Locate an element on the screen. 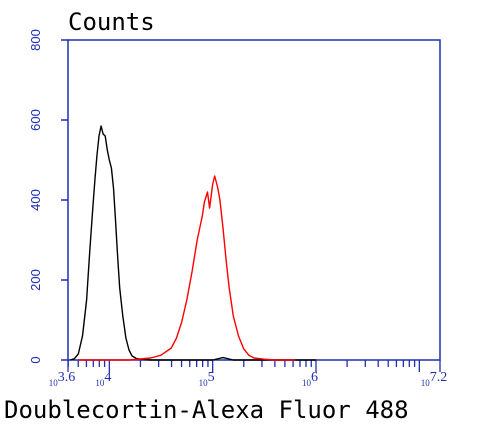 The height and width of the screenshot is (425, 498). x-axis: 103.6 10⁴ 10⁵ 10⁶ 107.2 is located at coordinates (248, 374).